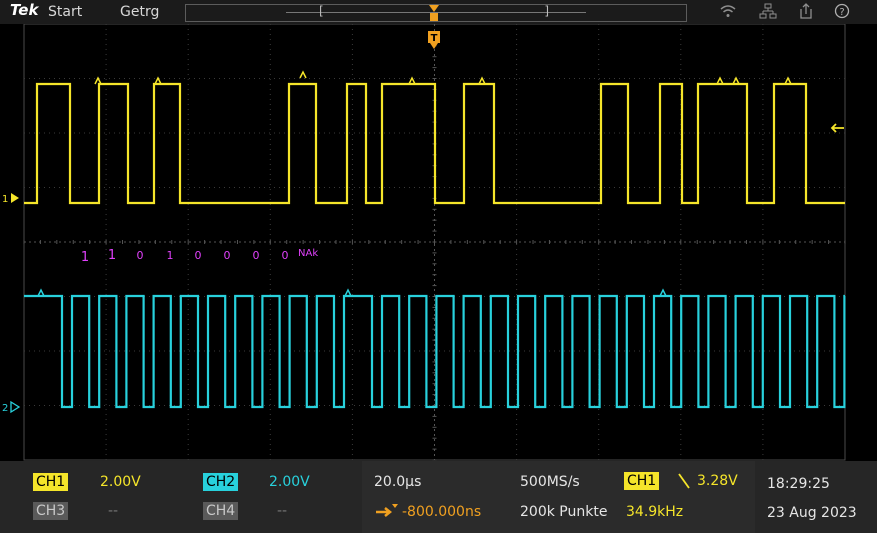 The image size is (877, 533). I want to click on ch2-badge: CH2, so click(221, 482).